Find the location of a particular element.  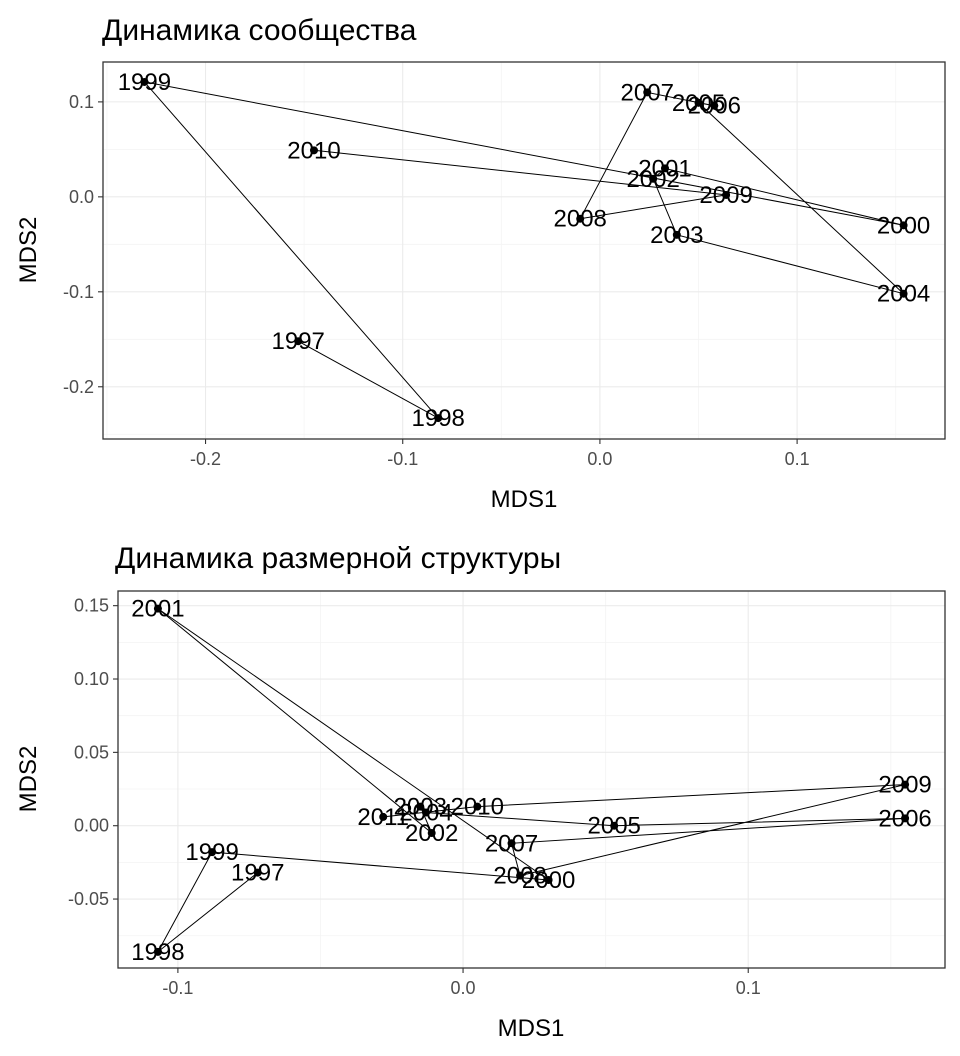

y-tick-label: -0.2 is located at coordinates (78, 387).